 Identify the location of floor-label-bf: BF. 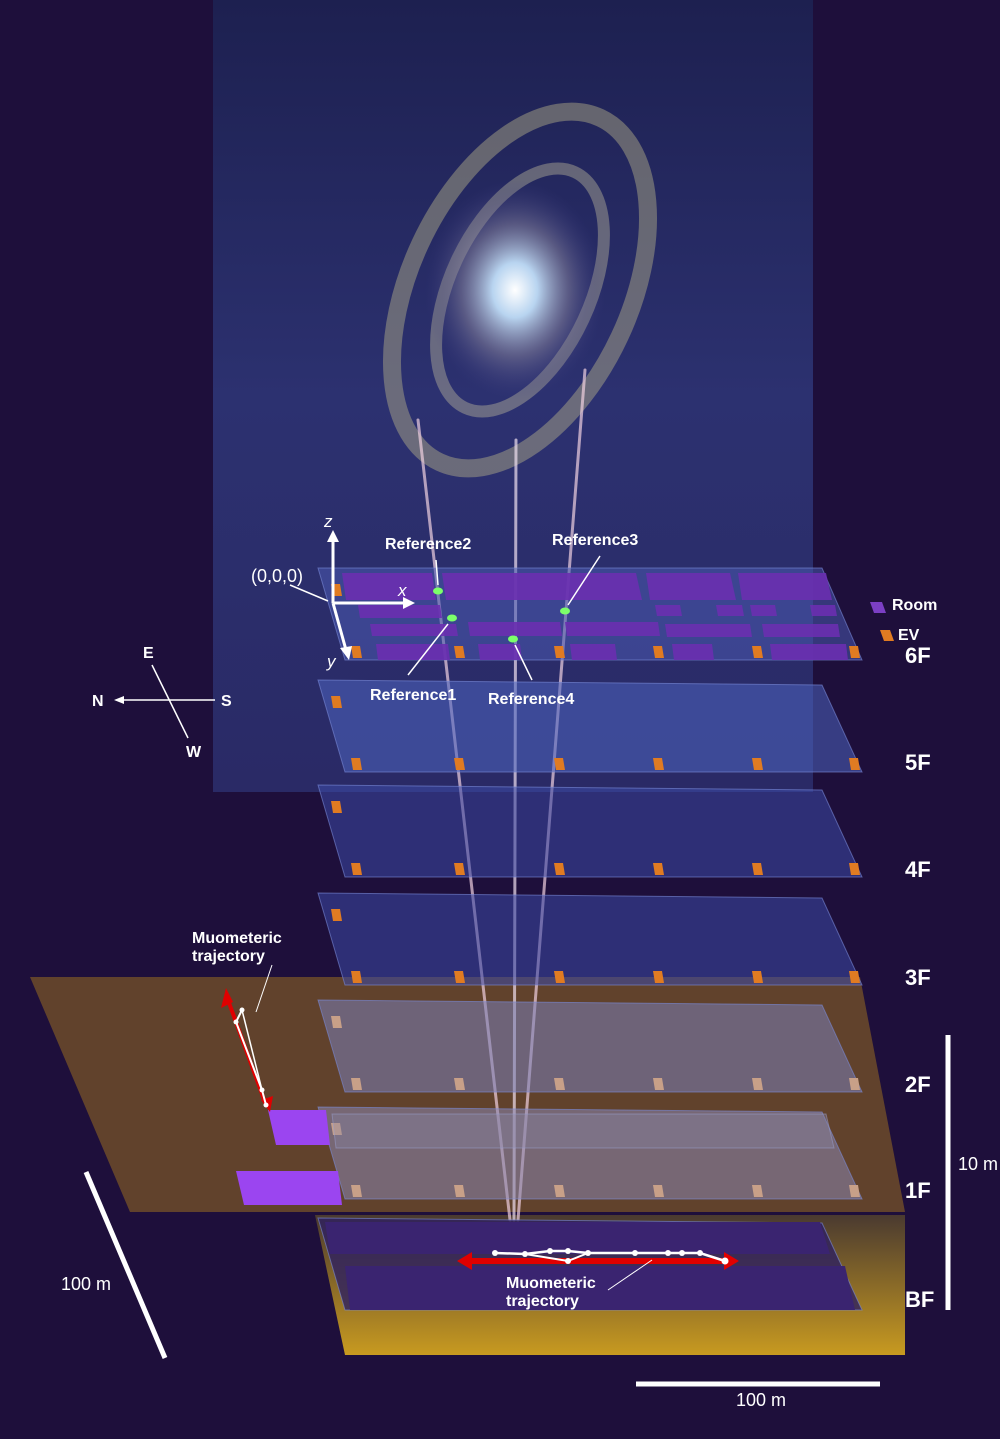
(919, 1299).